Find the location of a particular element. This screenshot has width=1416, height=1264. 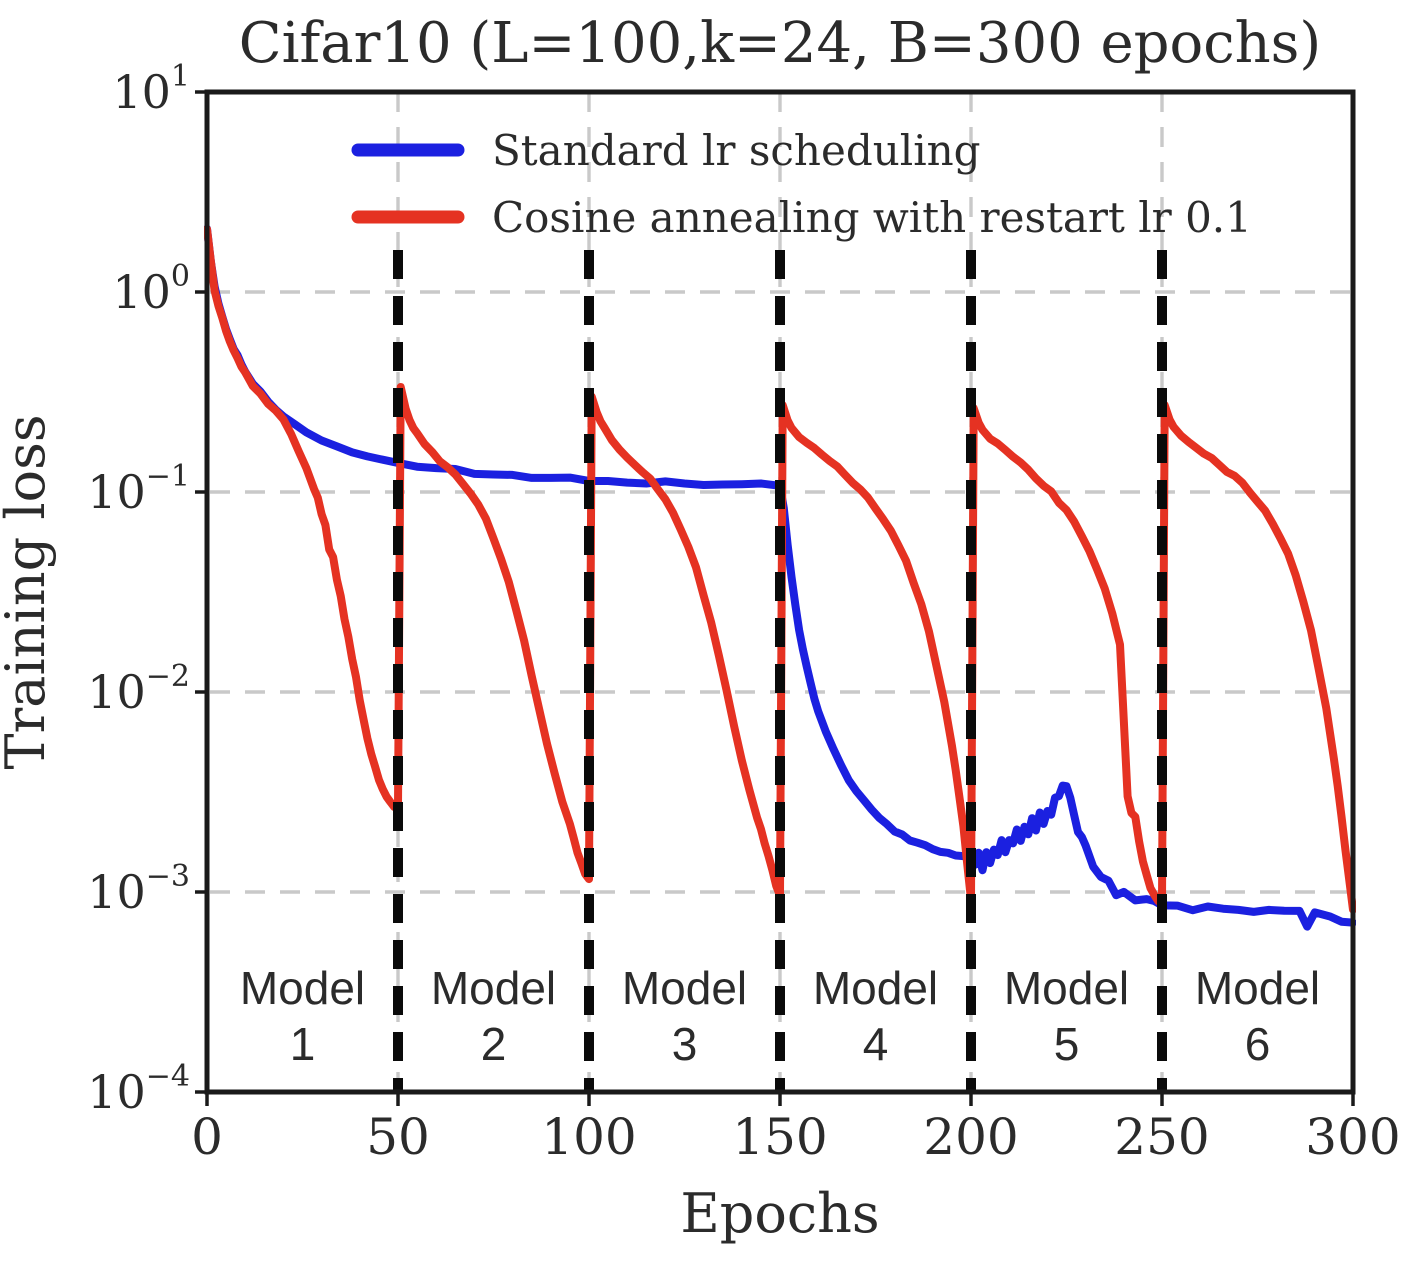

chart-title: Cifar10 (L=100,k=24, B=300 epochs) is located at coordinates (780, 43).